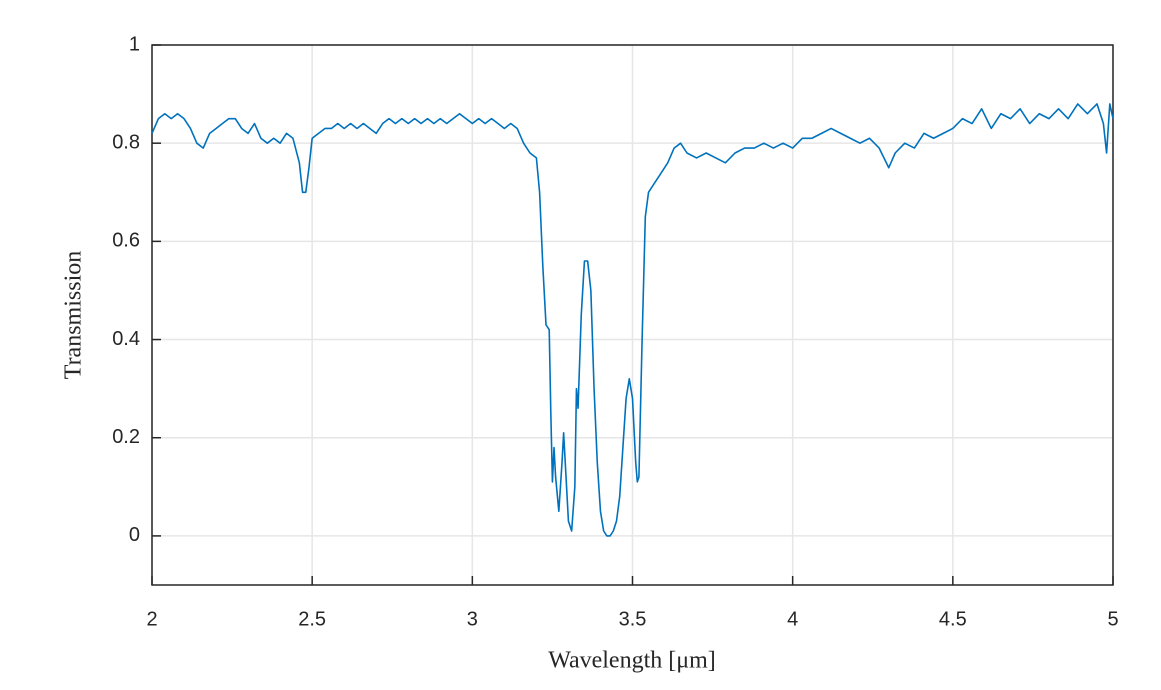  I want to click on x-tick-label: 3.5, so click(633, 619).